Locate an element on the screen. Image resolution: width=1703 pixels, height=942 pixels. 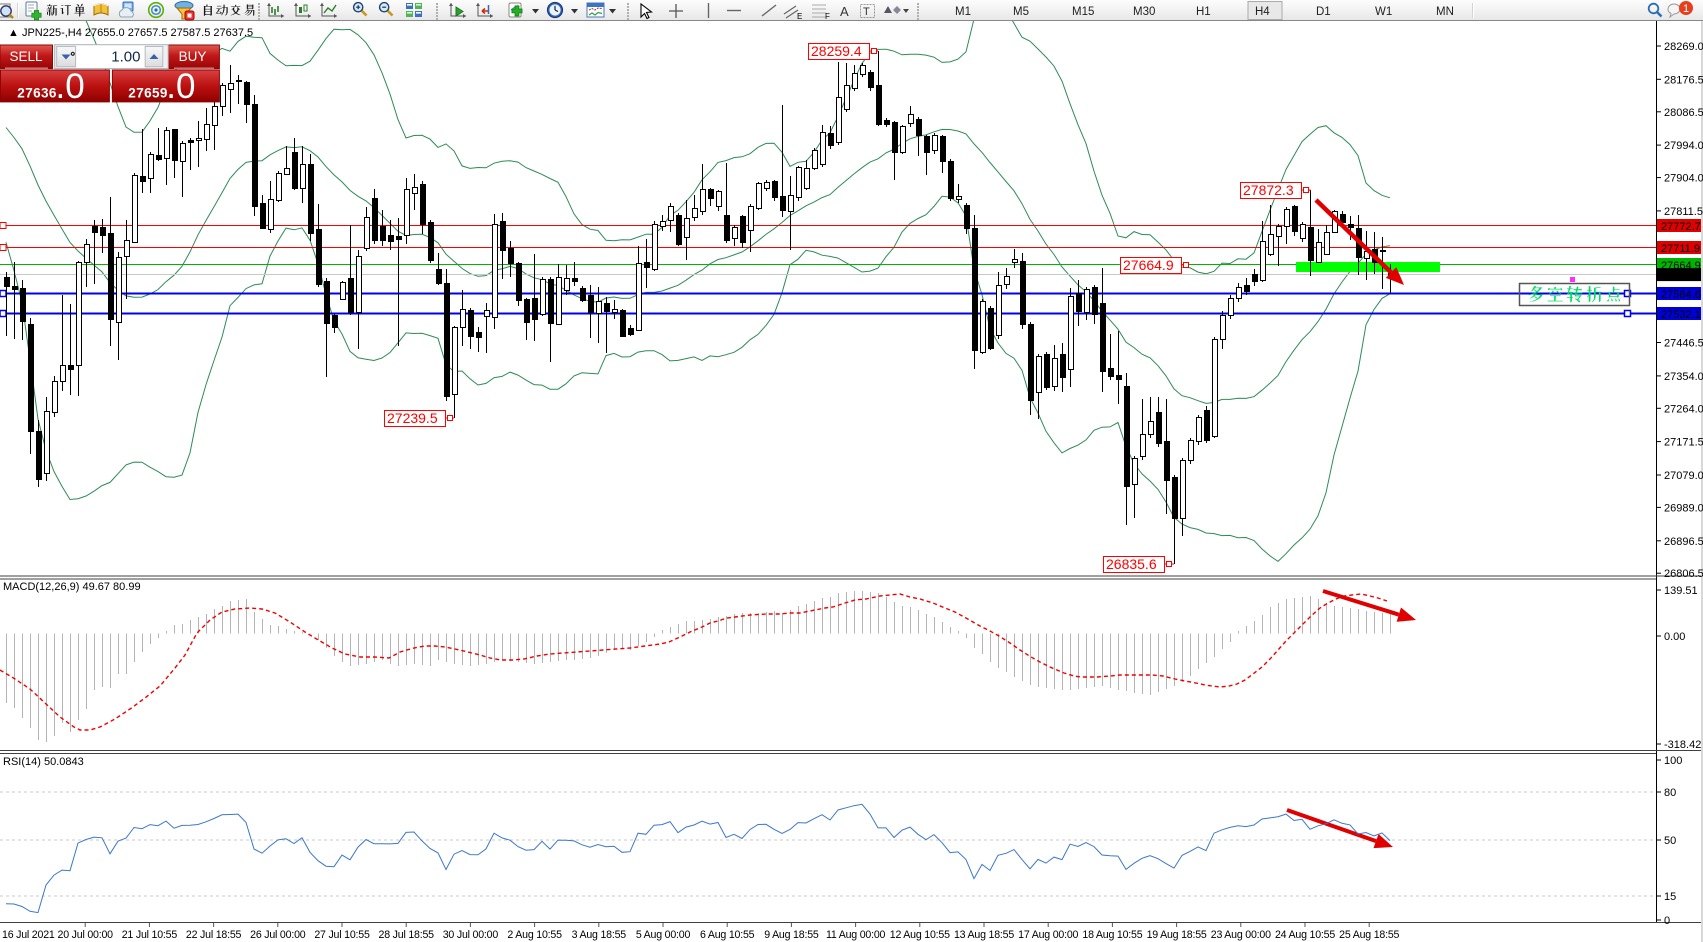
svg-text: 28259.4 is located at coordinates (836, 51).